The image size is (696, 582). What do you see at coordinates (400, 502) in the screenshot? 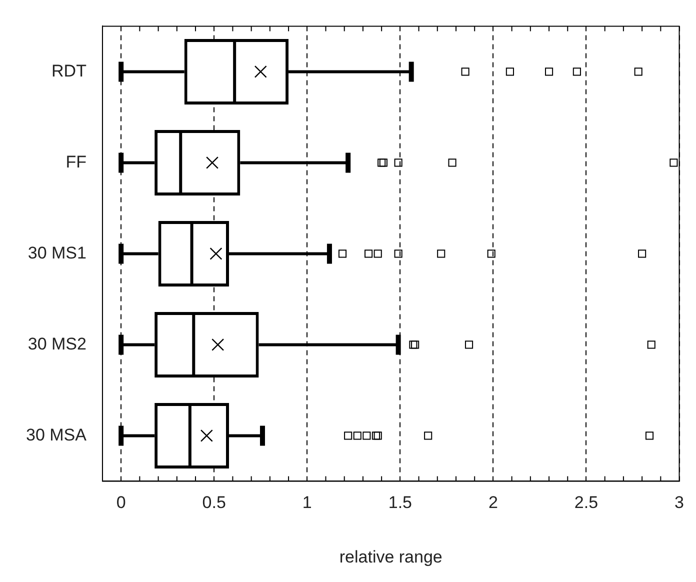
I see `x-tick-label: 1.5` at bounding box center [400, 502].